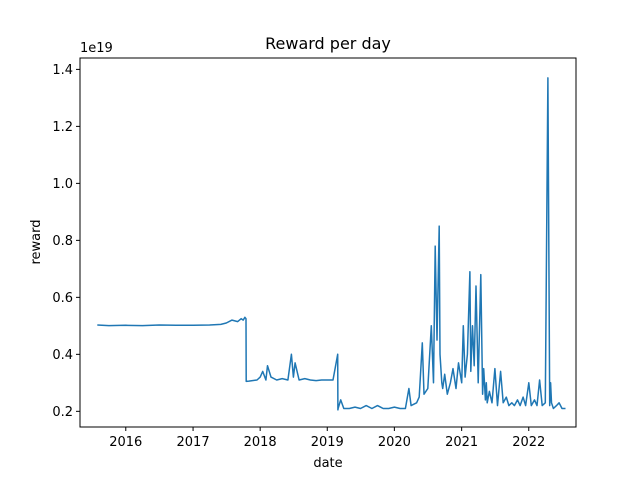 The height and width of the screenshot is (480, 640). What do you see at coordinates (461, 442) in the screenshot?
I see `x-tick-label: 2021` at bounding box center [461, 442].